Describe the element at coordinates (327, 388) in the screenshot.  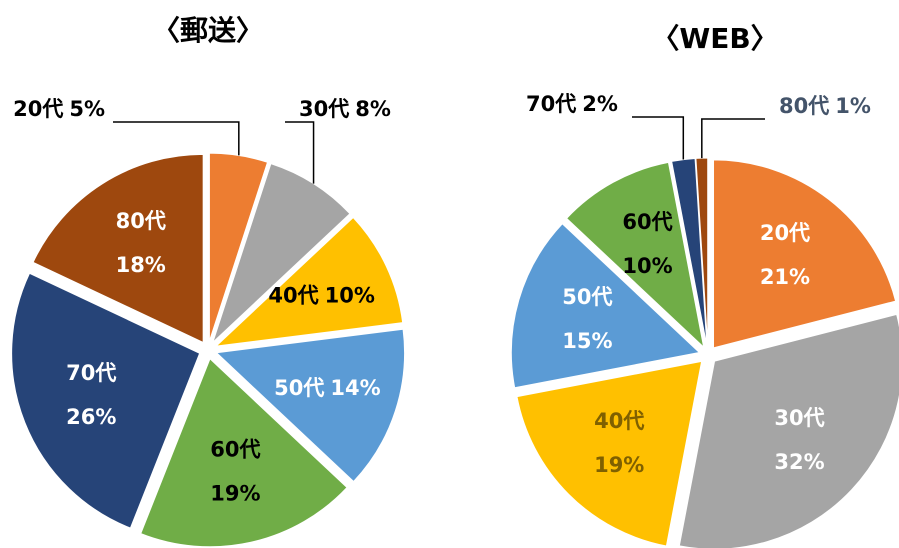
I see `data-label: 50代 14%` at that location.